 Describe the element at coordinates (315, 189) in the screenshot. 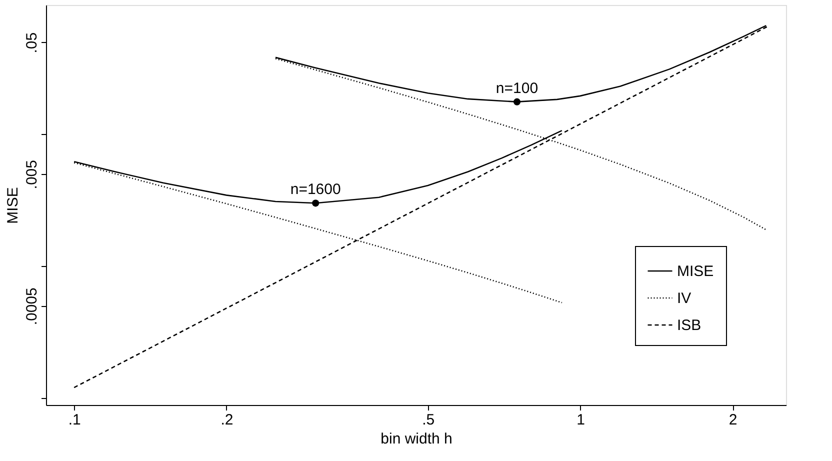

I see `annotation: n=1600` at that location.